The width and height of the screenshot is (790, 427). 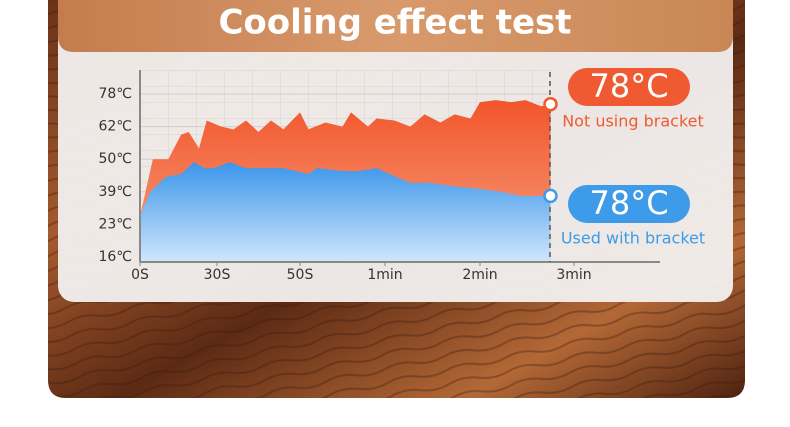 What do you see at coordinates (115, 127) in the screenshot?
I see `y-tick-label: 62℃` at bounding box center [115, 127].